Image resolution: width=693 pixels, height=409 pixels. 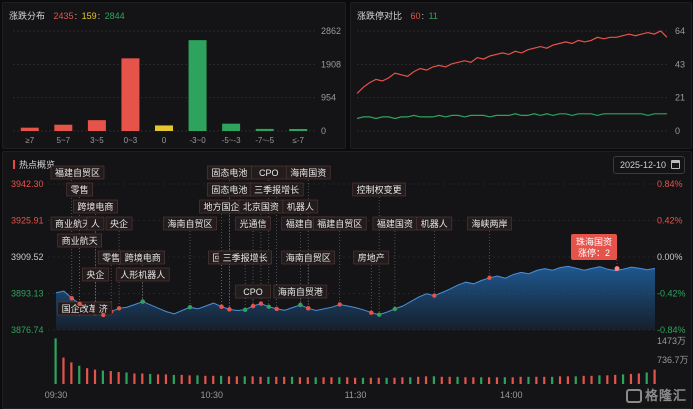 What do you see at coordinates (253, 223) in the screenshot?
I see `topic-label: 光通信` at bounding box center [253, 223].